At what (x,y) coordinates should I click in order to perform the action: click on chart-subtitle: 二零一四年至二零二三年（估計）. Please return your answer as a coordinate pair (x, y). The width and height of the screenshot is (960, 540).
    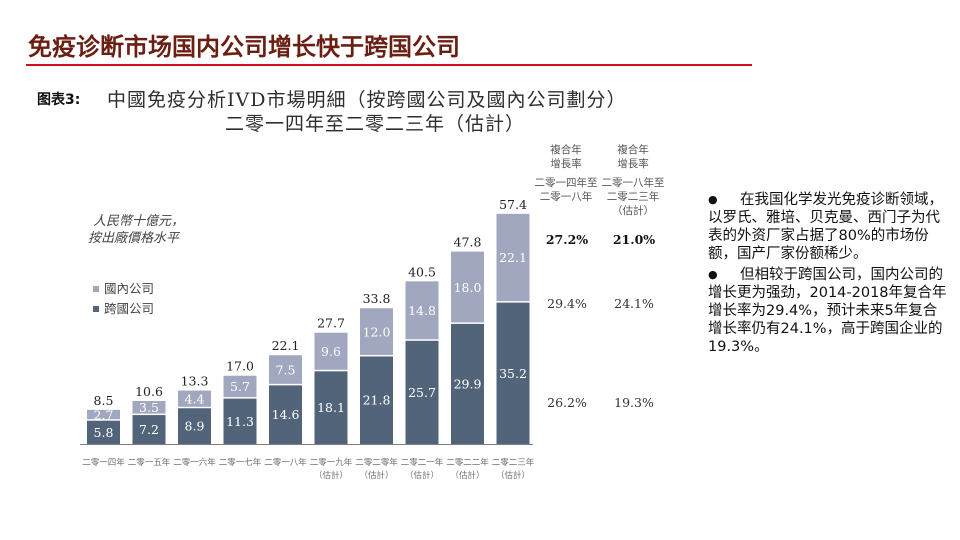
    Looking at the image, I should click on (375, 124).